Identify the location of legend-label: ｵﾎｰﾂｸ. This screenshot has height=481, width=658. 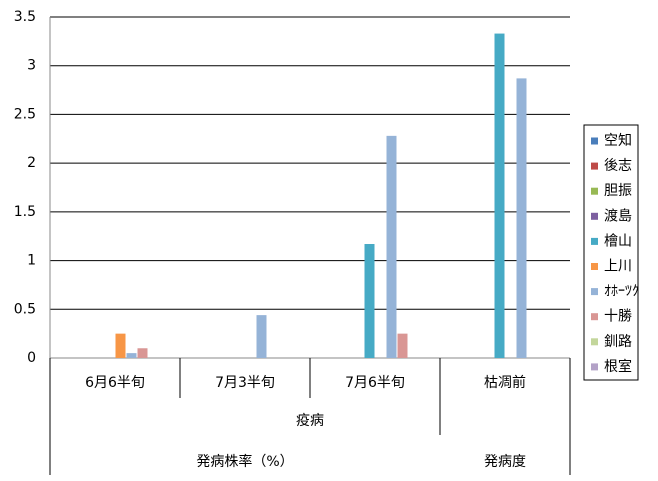
(621, 292).